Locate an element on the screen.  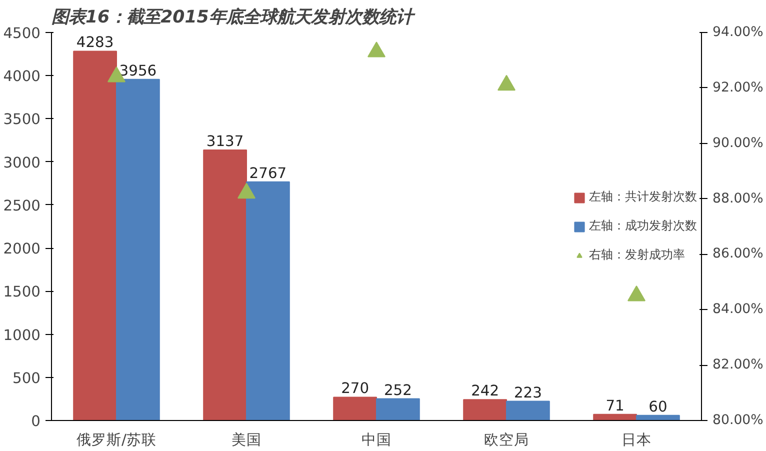
data-label: 3956 is located at coordinates (138, 71).